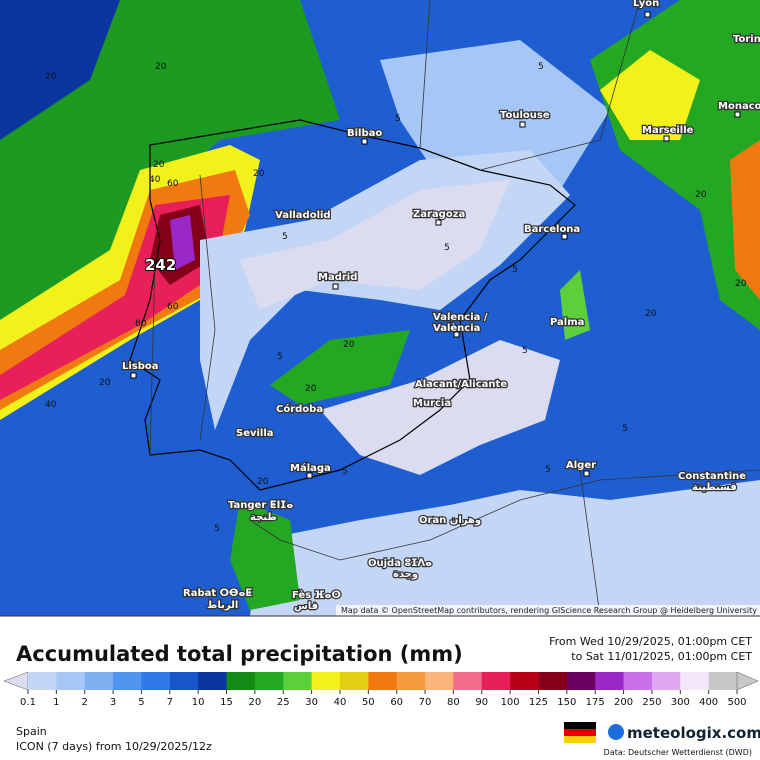 The image size is (760, 760). Describe the element at coordinates (646, 4) in the screenshot. I see `city-label: Lyon` at that location.